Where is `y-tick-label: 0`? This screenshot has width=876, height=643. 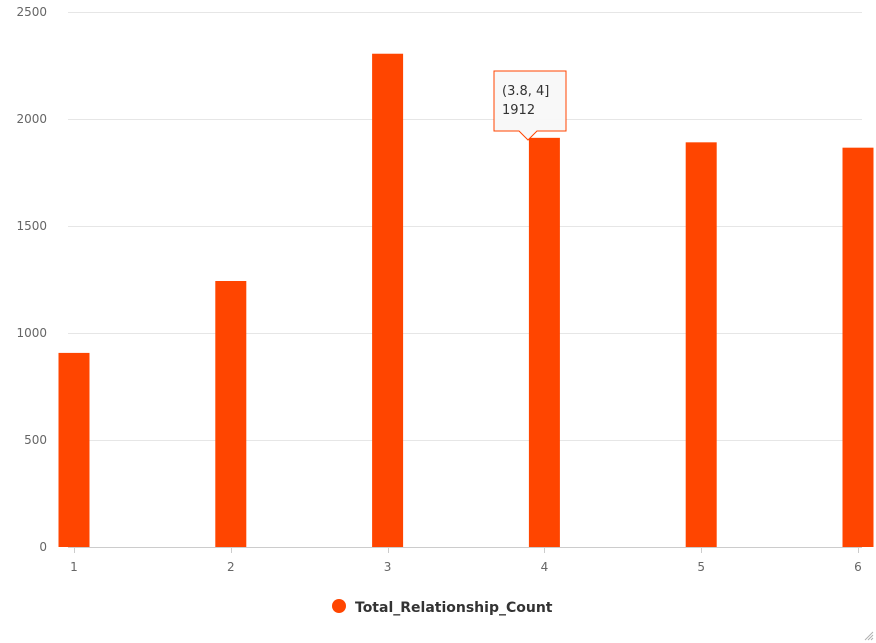
y-tick-label: 0 is located at coordinates (43, 547).